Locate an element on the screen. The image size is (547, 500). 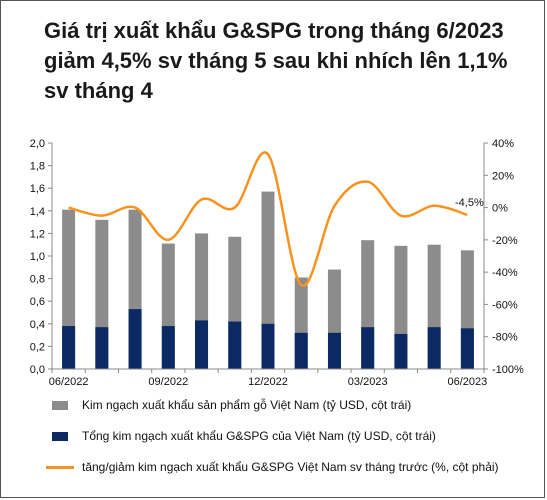
y-left-tick-label: 1,6 is located at coordinates (37, 189).